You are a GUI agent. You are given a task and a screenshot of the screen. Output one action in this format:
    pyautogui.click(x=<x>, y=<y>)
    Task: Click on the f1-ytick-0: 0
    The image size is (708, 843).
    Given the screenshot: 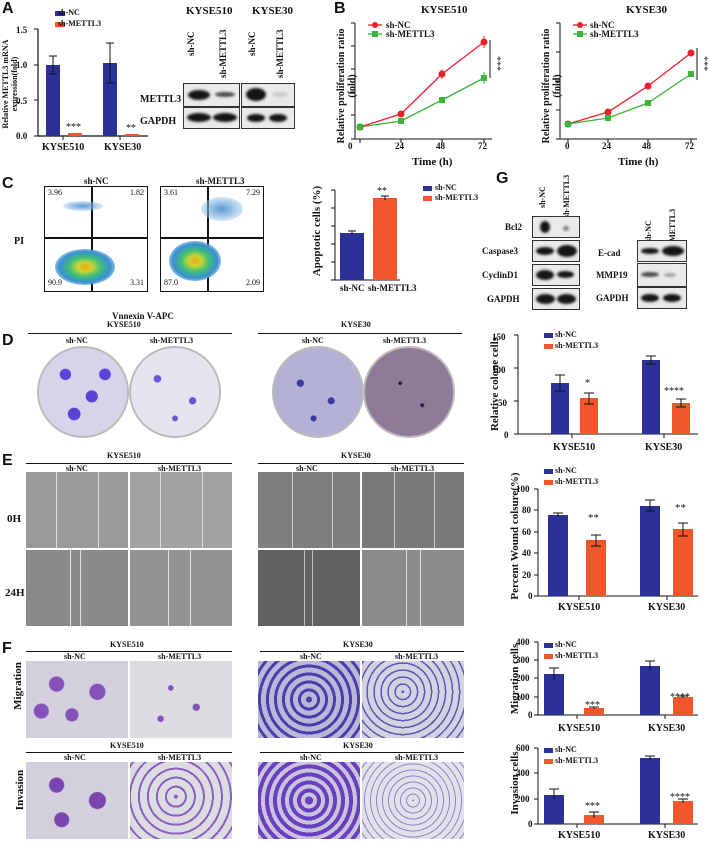 What is the action you would take?
    pyautogui.click(x=530, y=715)
    